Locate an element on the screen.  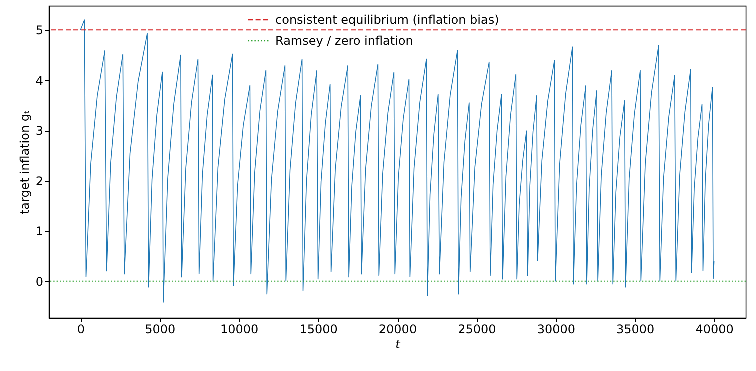
y-tick-label: 3 is located at coordinates (40, 131).